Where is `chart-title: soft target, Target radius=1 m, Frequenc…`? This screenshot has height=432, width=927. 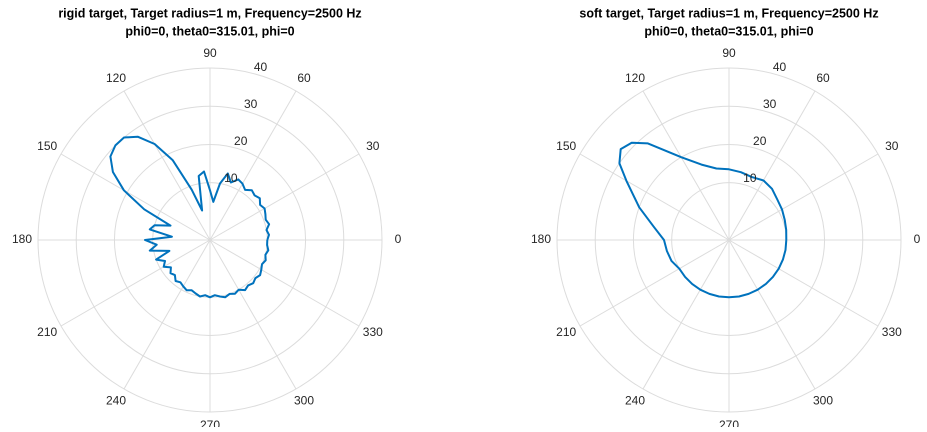
chart-title: soft target, Target radius=1 m, Frequenc… is located at coordinates (728, 13).